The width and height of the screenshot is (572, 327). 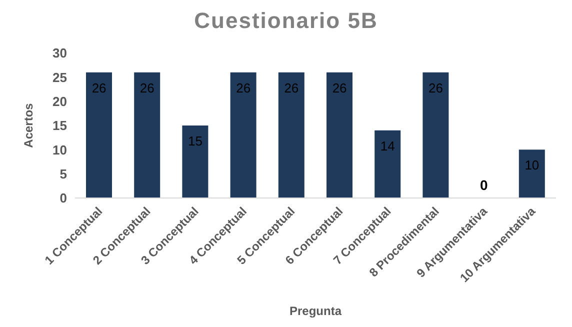 I want to click on y-tick-label: 10, so click(x=59, y=150).